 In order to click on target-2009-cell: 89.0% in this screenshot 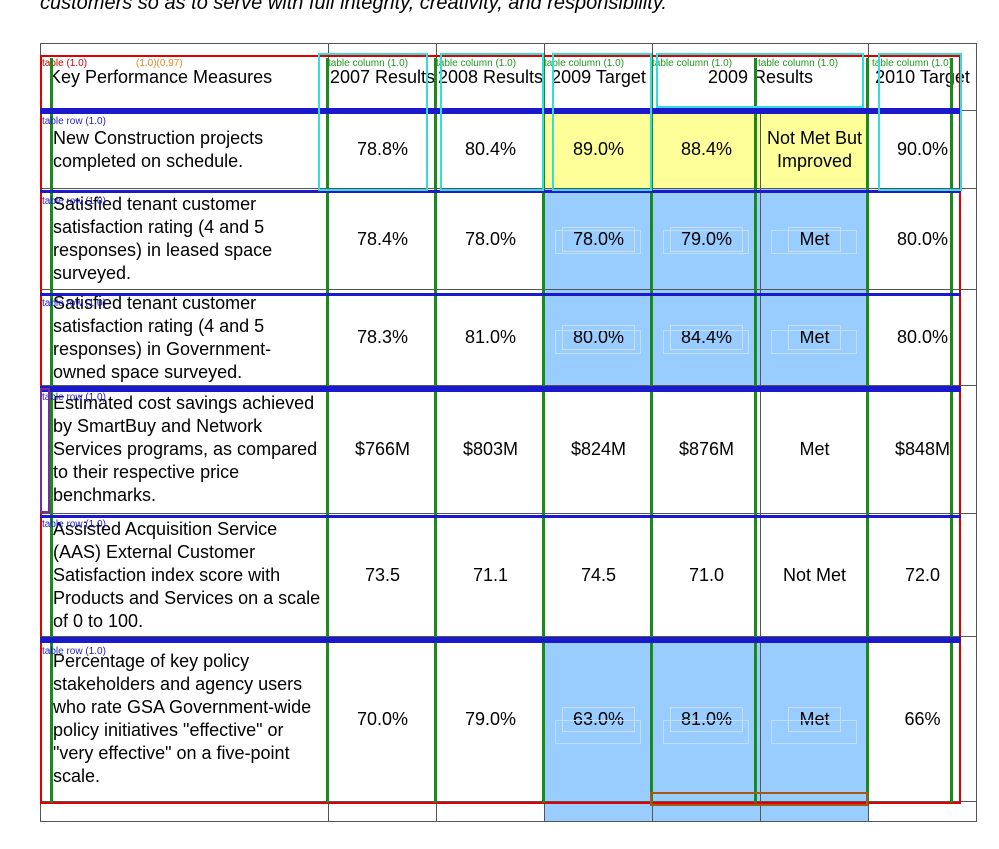, I will do `click(598, 149)`.